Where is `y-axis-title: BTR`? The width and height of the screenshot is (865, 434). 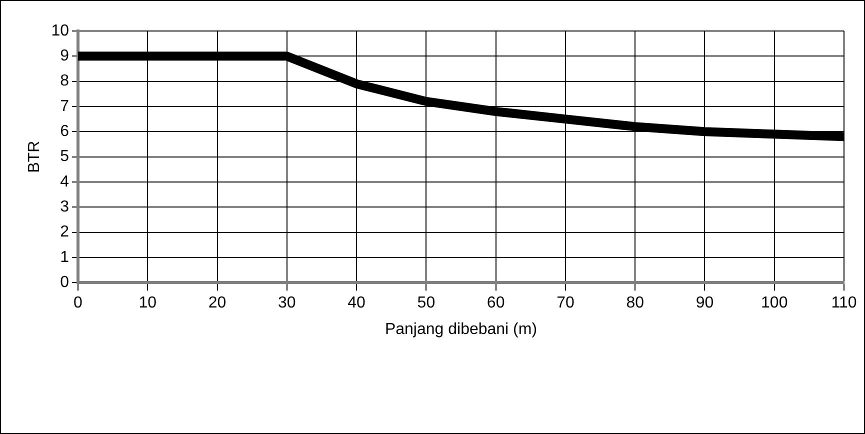 y-axis-title: BTR is located at coordinates (35, 156).